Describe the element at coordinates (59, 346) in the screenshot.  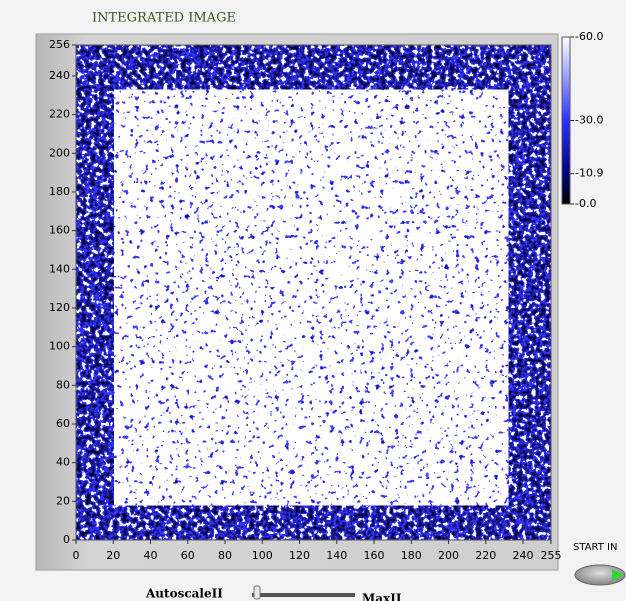
I see `y-tick-label: 100` at that location.